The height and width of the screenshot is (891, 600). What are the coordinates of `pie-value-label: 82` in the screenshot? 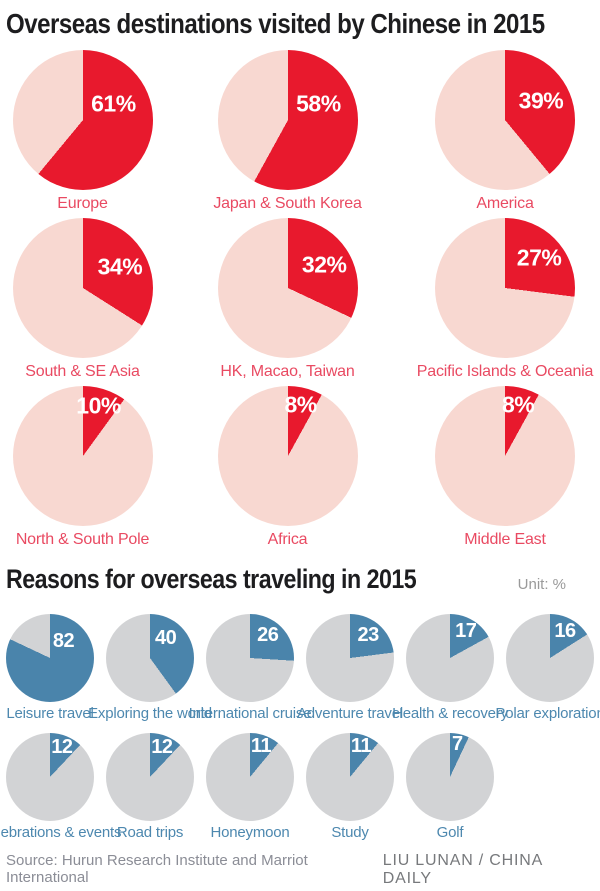 It's located at (63, 640).